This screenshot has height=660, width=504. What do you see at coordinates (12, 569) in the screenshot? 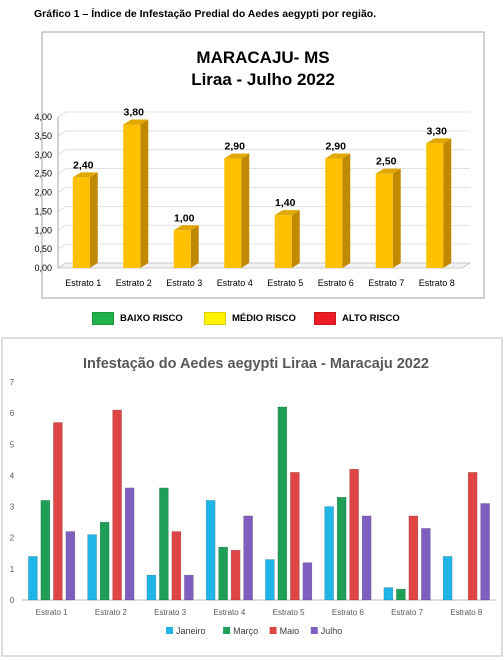
I see `chart2-y-tick-label: 1` at bounding box center [12, 569].